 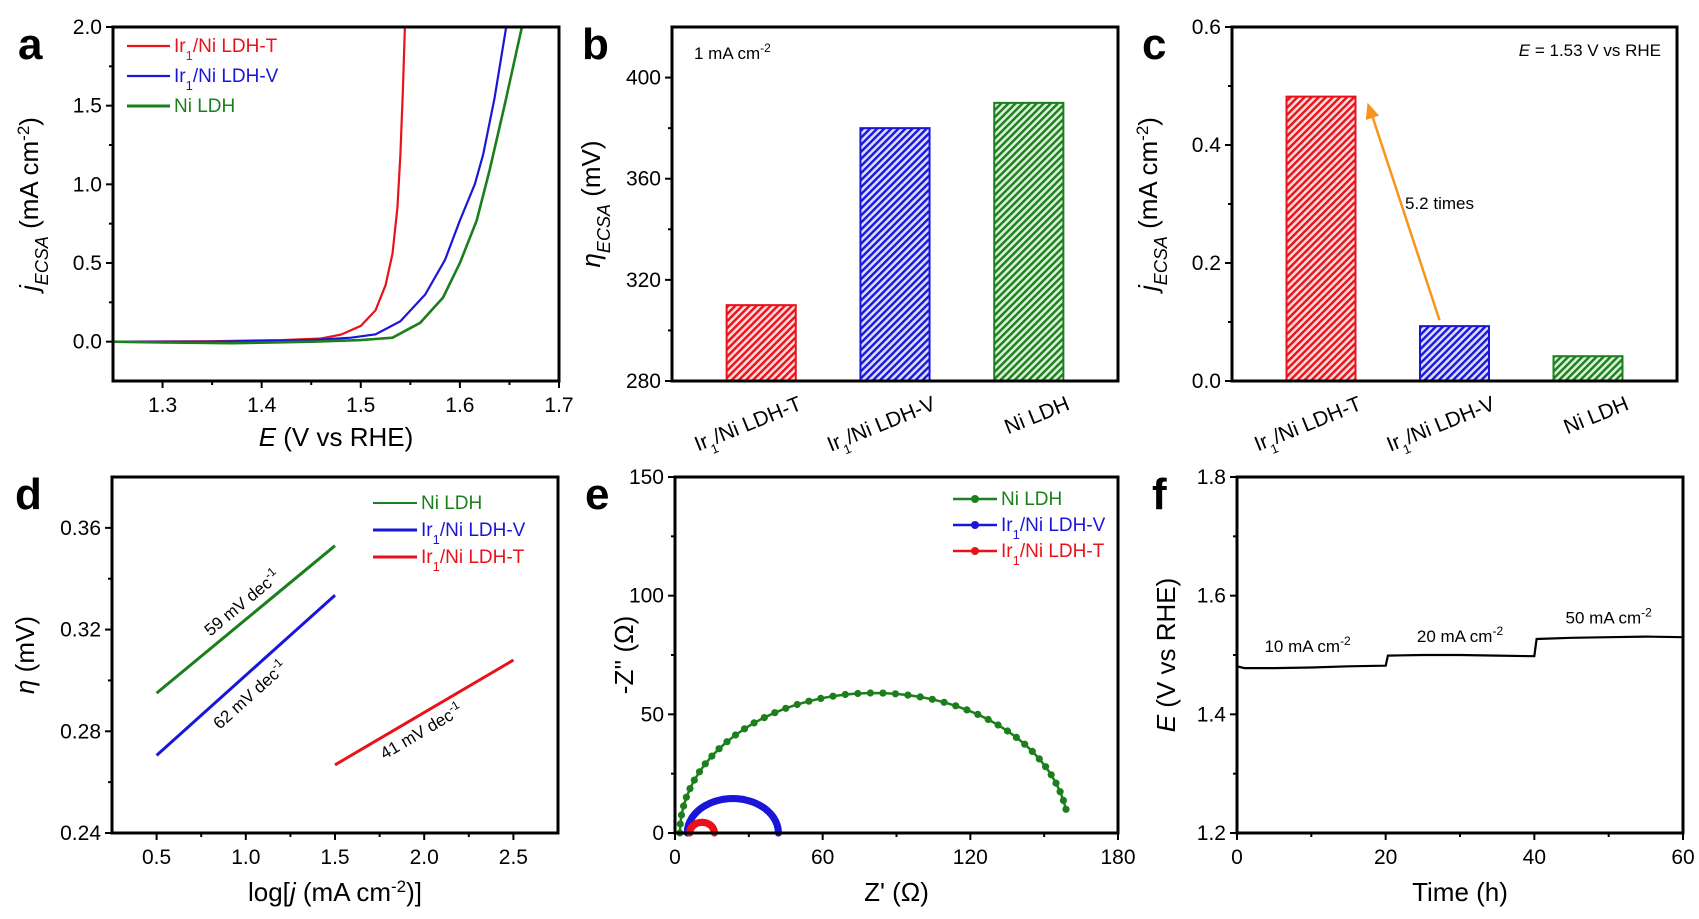 I want to click on x-axis-title: log[j (mA cm-2)], so click(x=335, y=892).